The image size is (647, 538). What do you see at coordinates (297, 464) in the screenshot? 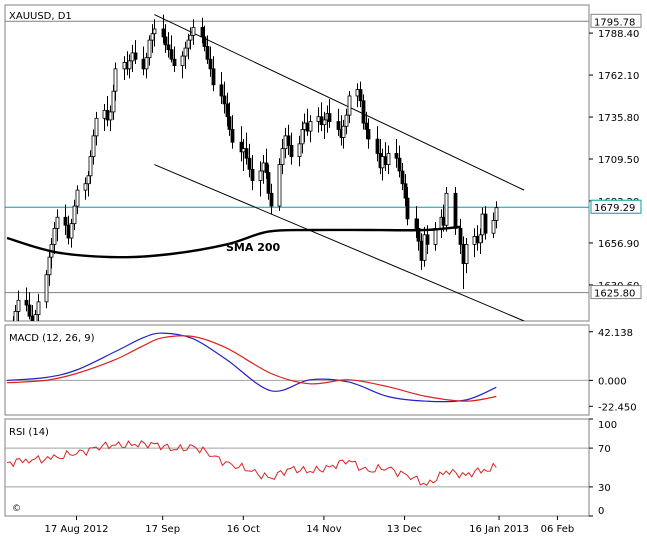
I see `rsi-lines` at bounding box center [297, 464].